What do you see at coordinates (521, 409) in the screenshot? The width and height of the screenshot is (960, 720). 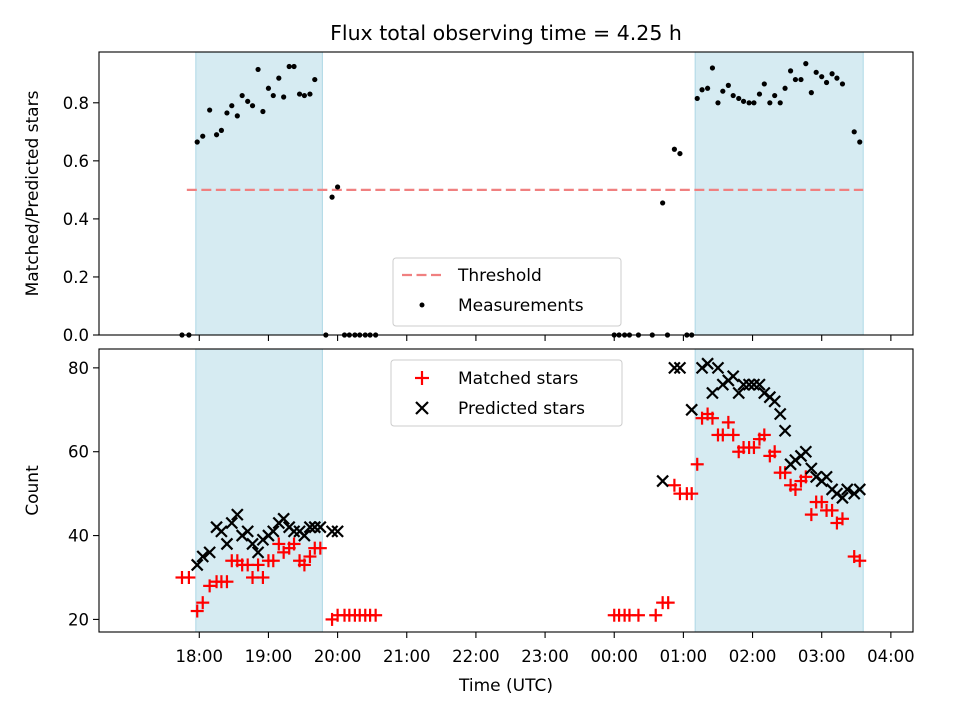 I see `legend-predicted-label: Predicted stars` at bounding box center [521, 409].